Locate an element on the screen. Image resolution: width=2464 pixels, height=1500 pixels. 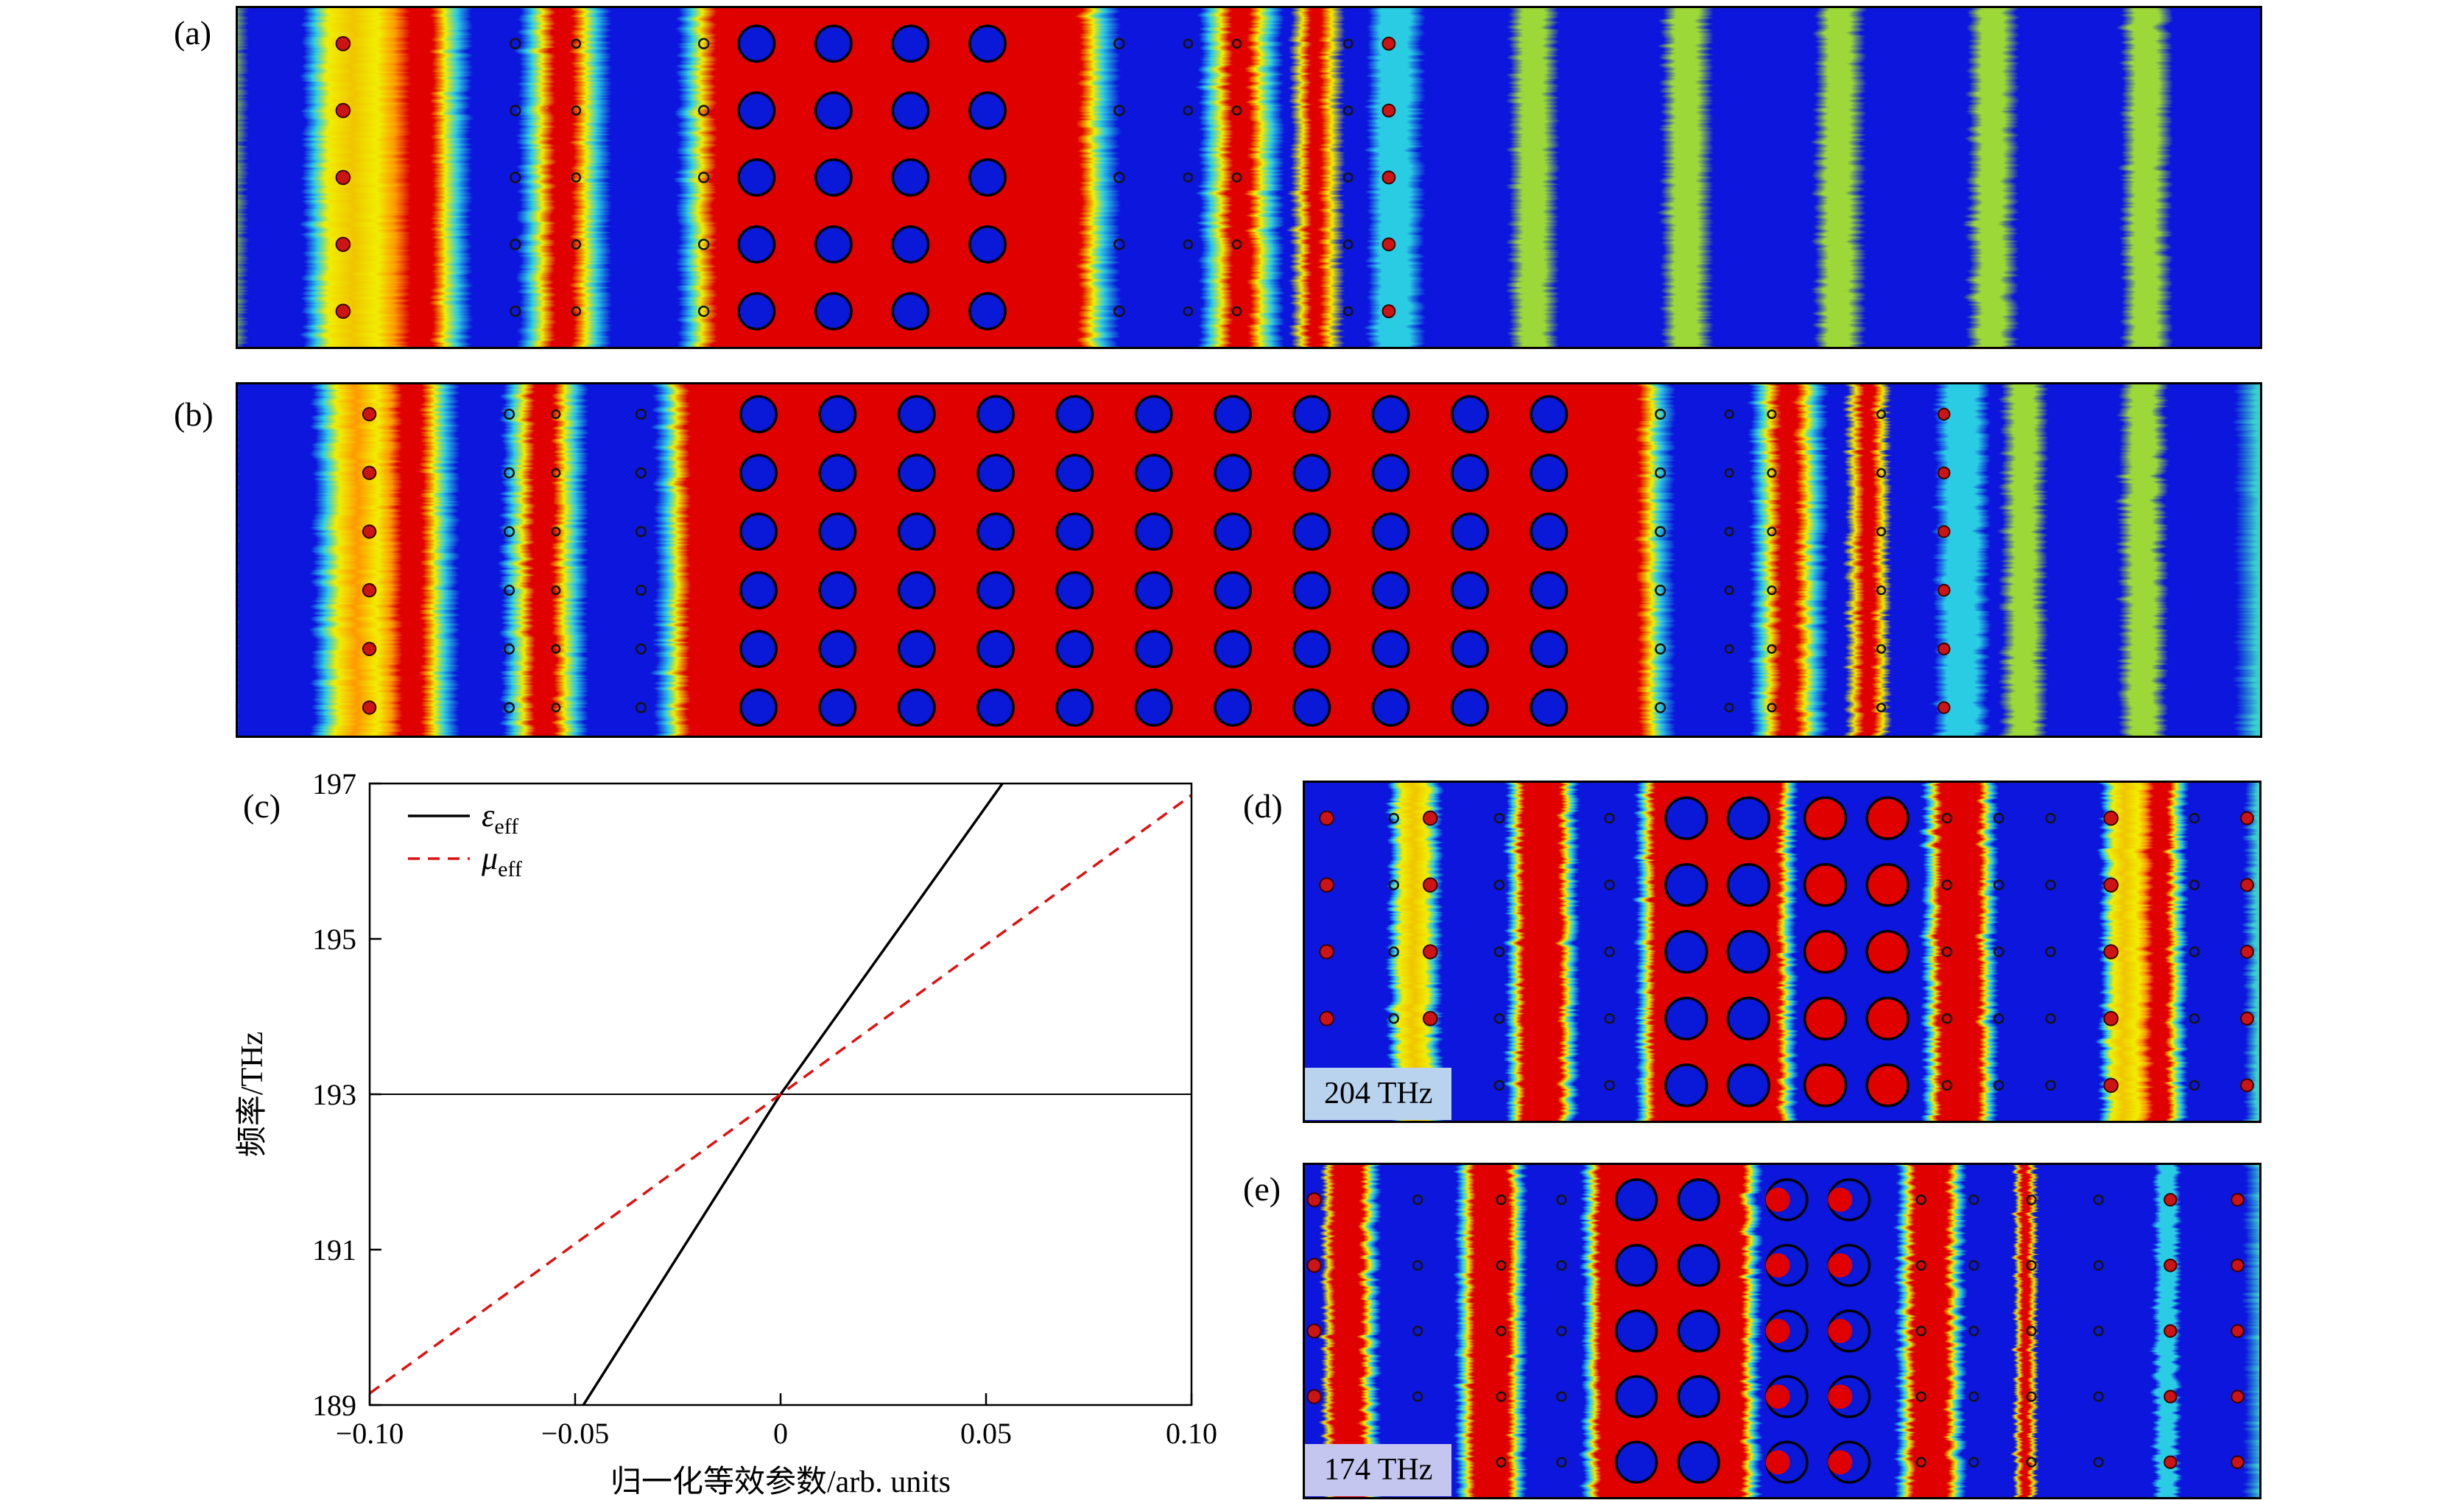
panel-d-field-map is located at coordinates (1782, 952).